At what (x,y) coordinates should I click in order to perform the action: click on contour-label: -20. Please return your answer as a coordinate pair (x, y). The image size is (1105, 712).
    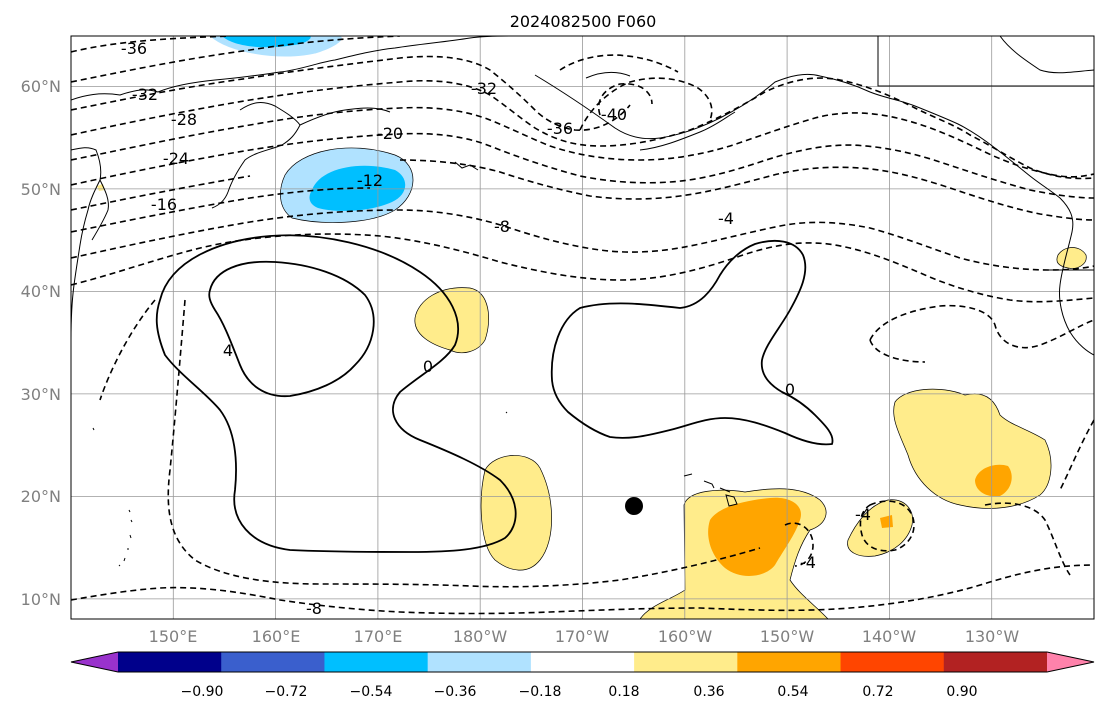
    Looking at the image, I should click on (390, 133).